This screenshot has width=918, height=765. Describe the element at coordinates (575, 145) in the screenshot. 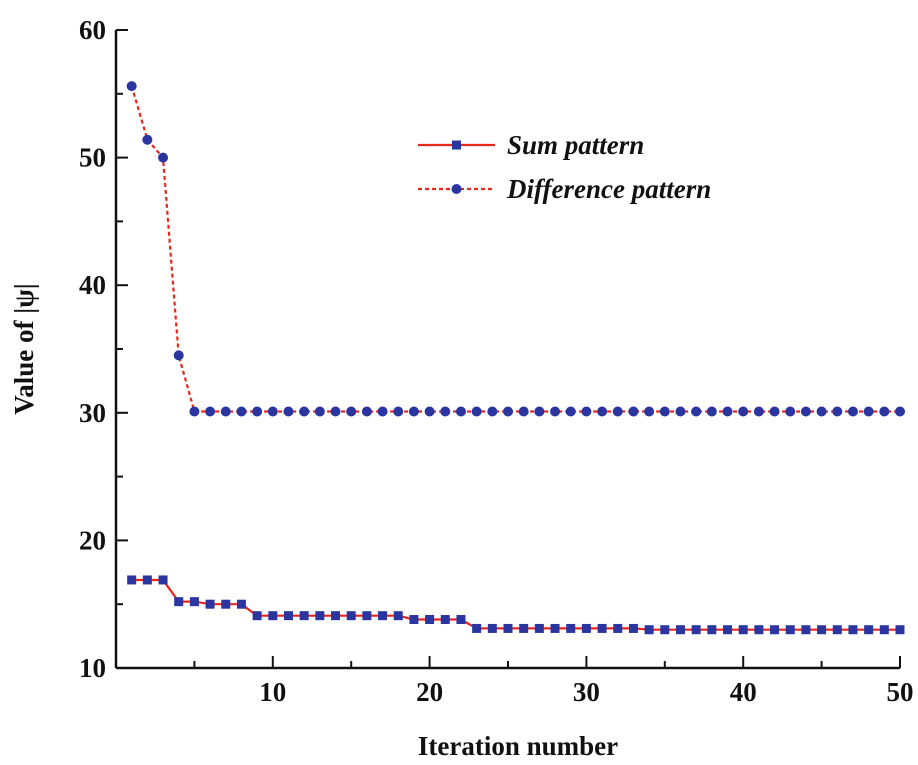

I see `legend-label-sum-pattern: Sum pattern` at that location.